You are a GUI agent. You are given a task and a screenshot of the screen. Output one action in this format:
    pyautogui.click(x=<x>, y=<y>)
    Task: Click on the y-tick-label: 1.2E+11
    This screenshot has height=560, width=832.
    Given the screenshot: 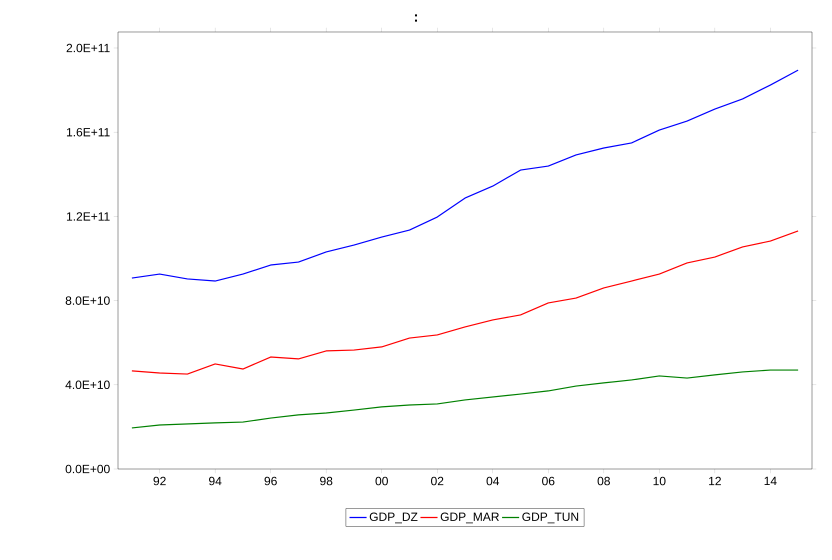 What is the action you would take?
    pyautogui.click(x=88, y=216)
    